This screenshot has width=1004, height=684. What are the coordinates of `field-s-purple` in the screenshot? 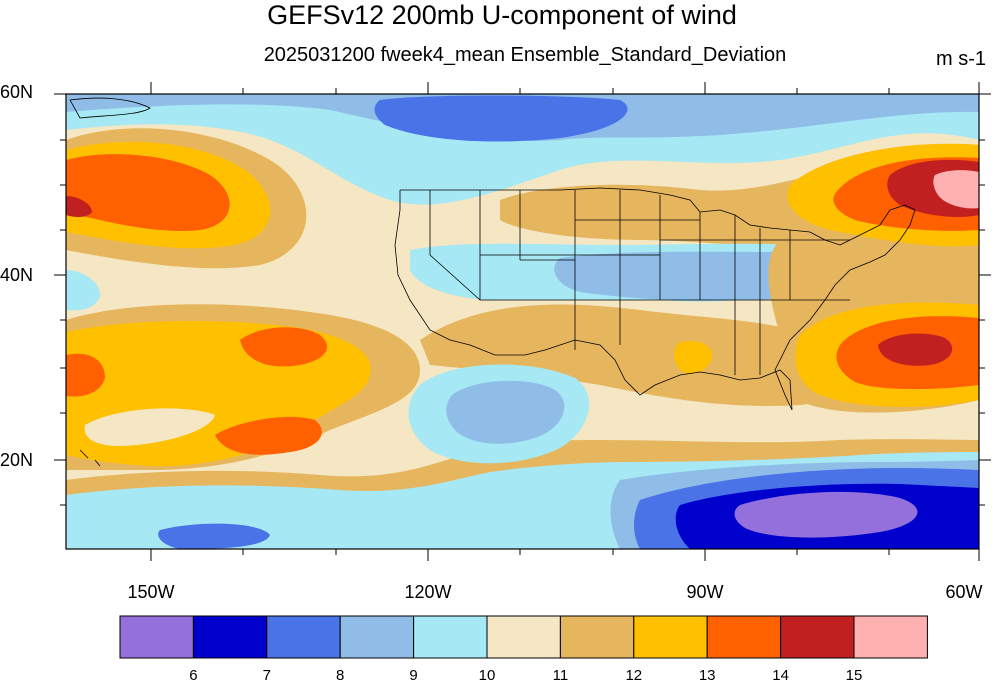 It's located at (826, 514).